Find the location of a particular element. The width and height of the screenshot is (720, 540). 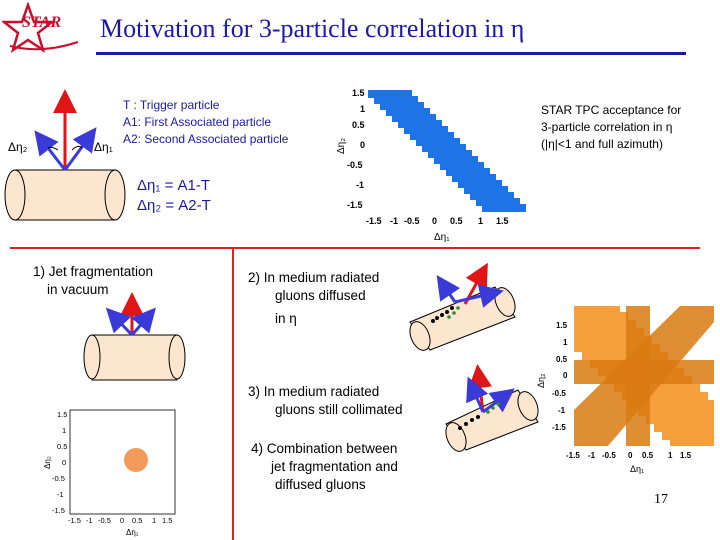

case3-assoc1-arrow is located at coordinates (498, 401).